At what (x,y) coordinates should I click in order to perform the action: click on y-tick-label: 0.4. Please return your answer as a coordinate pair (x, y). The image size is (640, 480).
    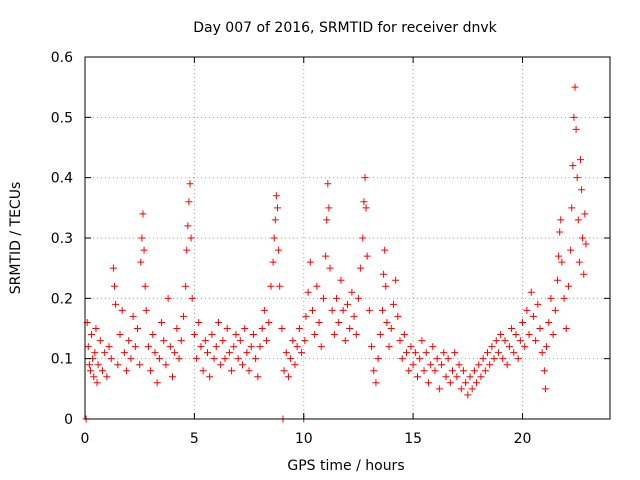
    Looking at the image, I should click on (62, 179).